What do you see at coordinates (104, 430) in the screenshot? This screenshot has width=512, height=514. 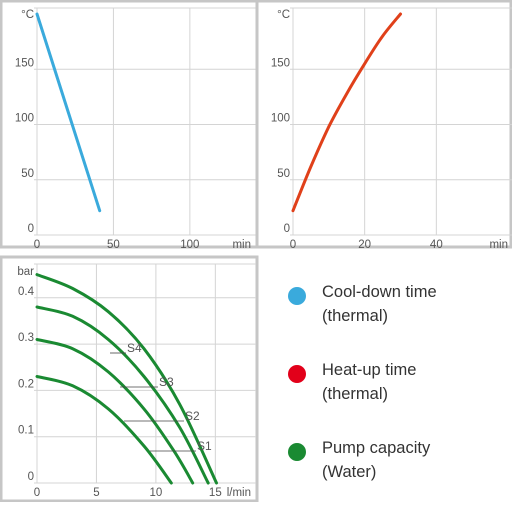 I see `series-line-s1` at bounding box center [104, 430].